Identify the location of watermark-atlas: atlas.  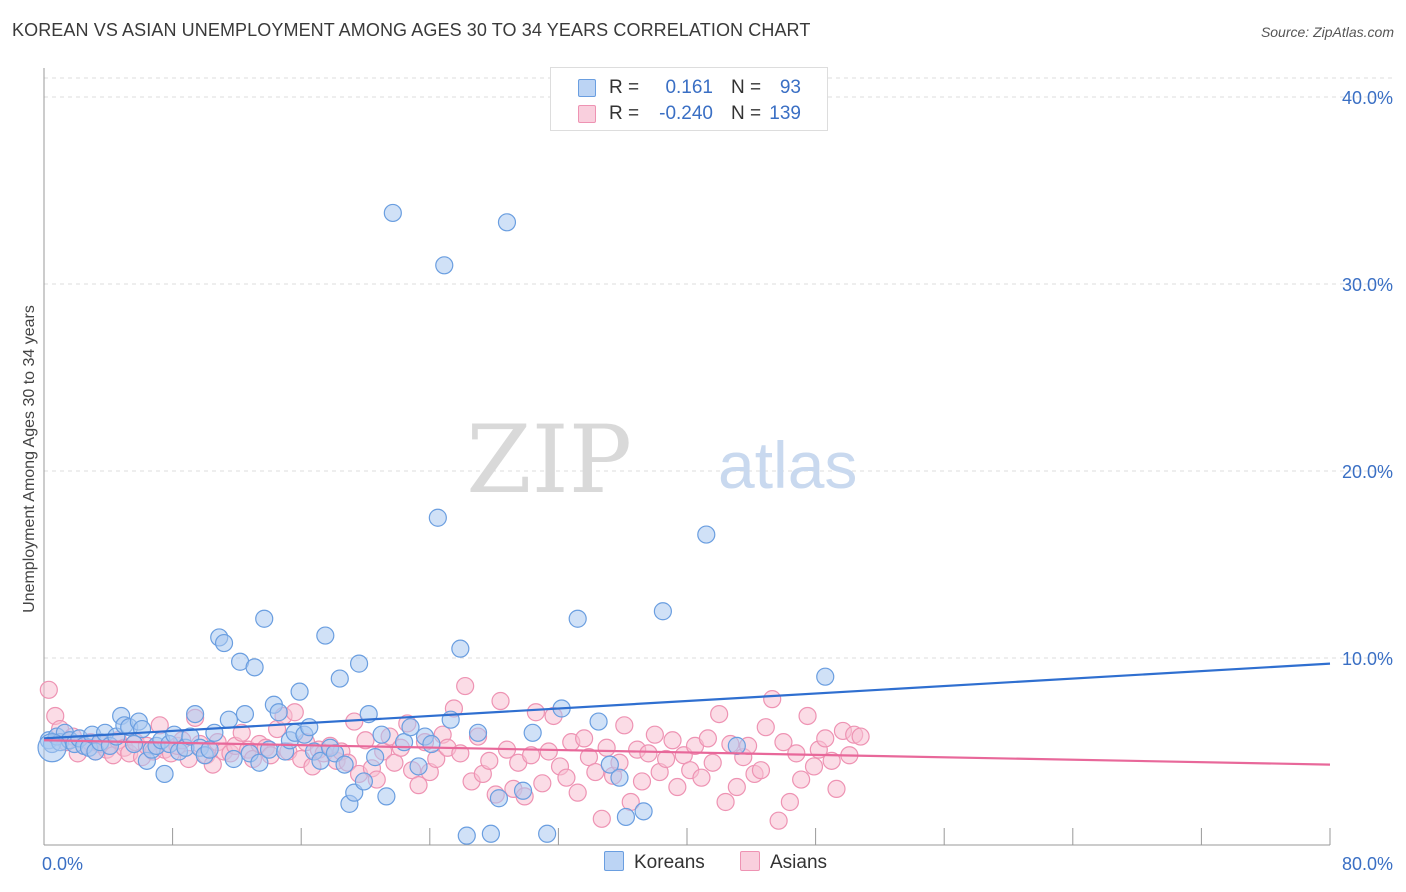
(787, 465).